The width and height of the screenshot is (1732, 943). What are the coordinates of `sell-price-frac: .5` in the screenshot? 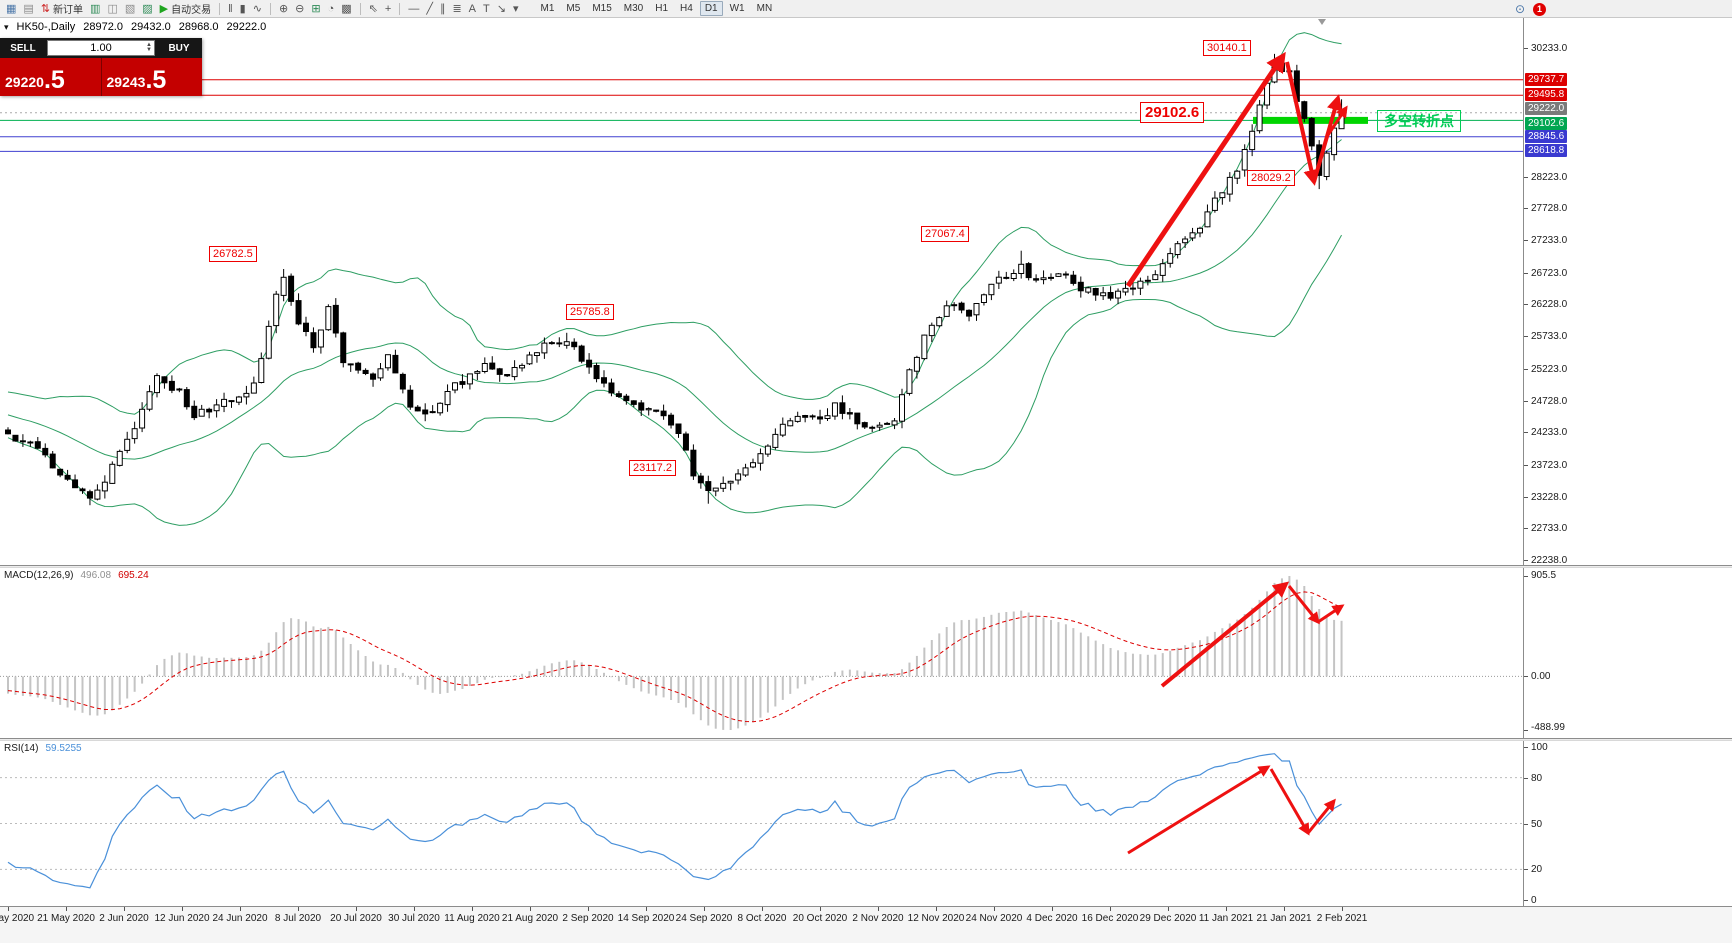 It's located at (54, 80).